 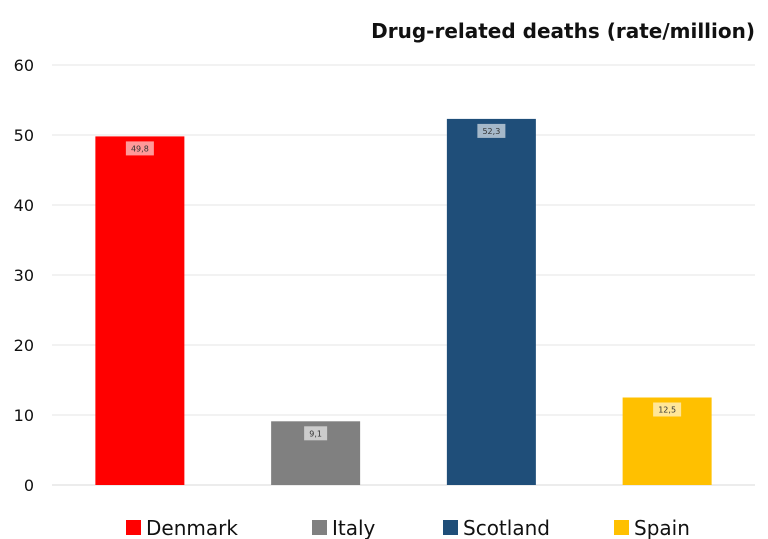 I want to click on y-tick-label: 10, so click(x=24, y=415).